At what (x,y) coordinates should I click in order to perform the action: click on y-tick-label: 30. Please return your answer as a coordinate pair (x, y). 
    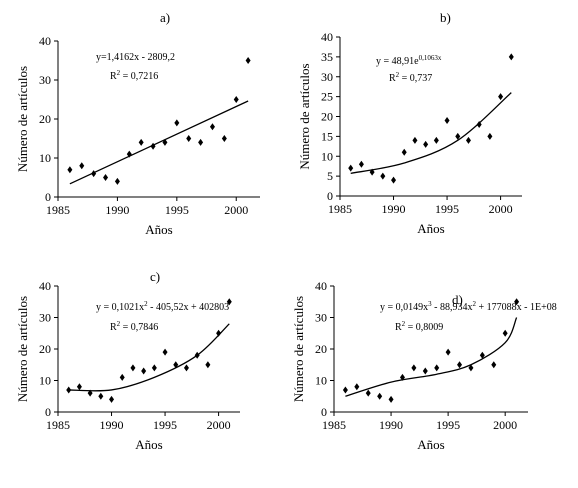
    Looking at the image, I should click on (45, 80).